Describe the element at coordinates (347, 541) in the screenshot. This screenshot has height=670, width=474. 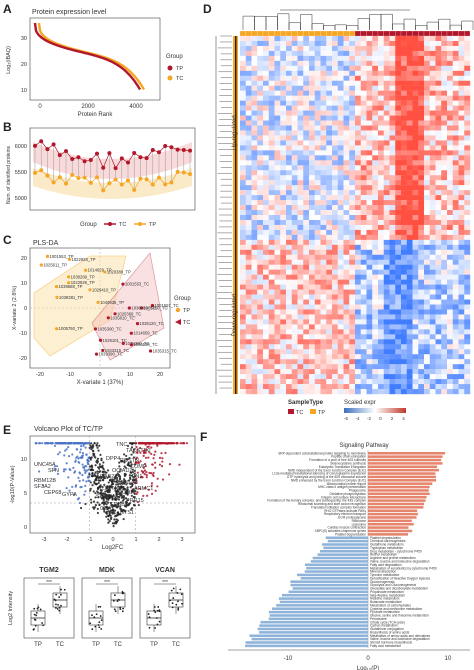
I see `panel-f-bar-down` at that location.